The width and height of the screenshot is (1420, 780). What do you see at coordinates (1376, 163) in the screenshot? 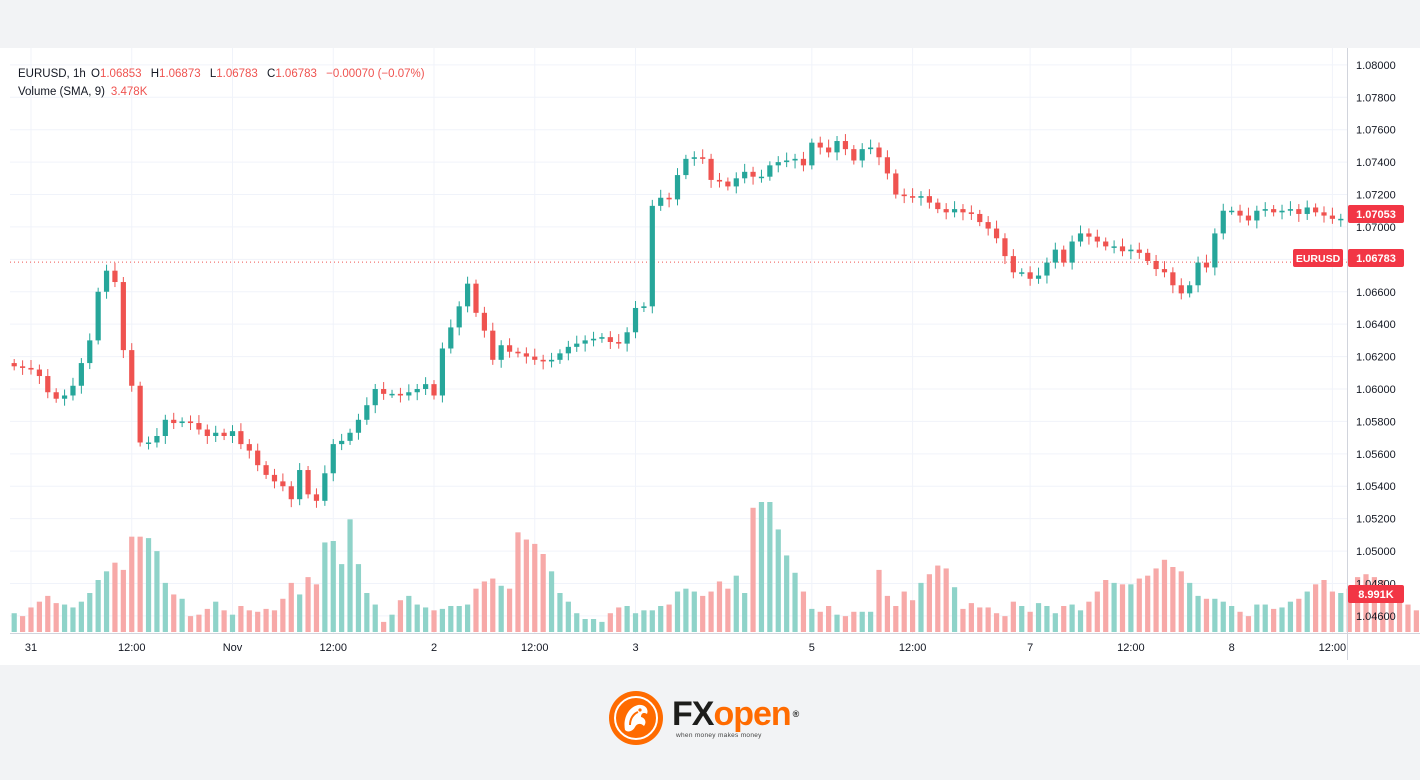
I see `price-tick-label: 1.07400` at bounding box center [1376, 163].